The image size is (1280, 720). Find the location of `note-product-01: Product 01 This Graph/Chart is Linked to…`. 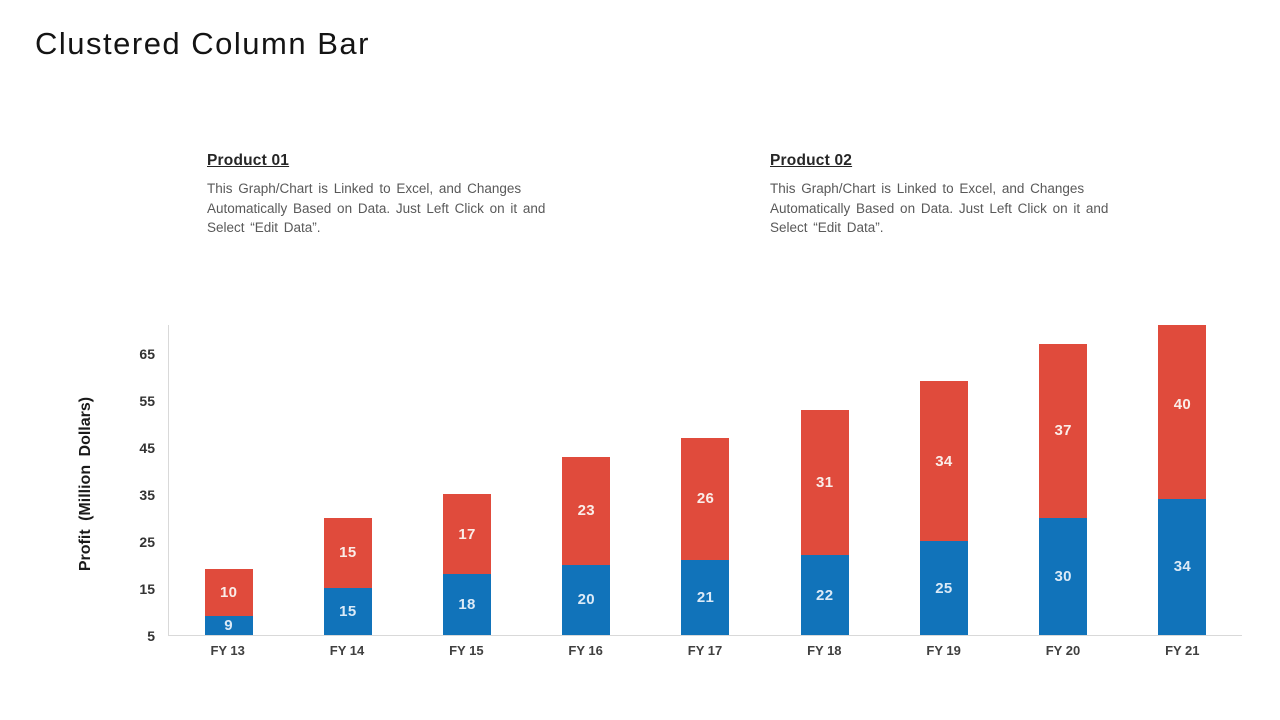

note-product-01: Product 01 This Graph/Chart is Linked to… is located at coordinates (387, 195).